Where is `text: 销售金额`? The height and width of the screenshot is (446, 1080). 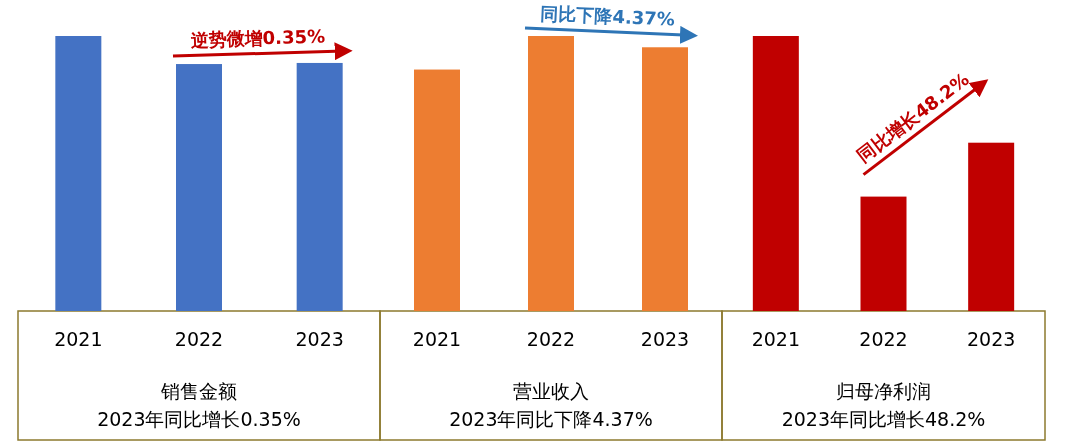
text: 销售金额 is located at coordinates (198, 391).